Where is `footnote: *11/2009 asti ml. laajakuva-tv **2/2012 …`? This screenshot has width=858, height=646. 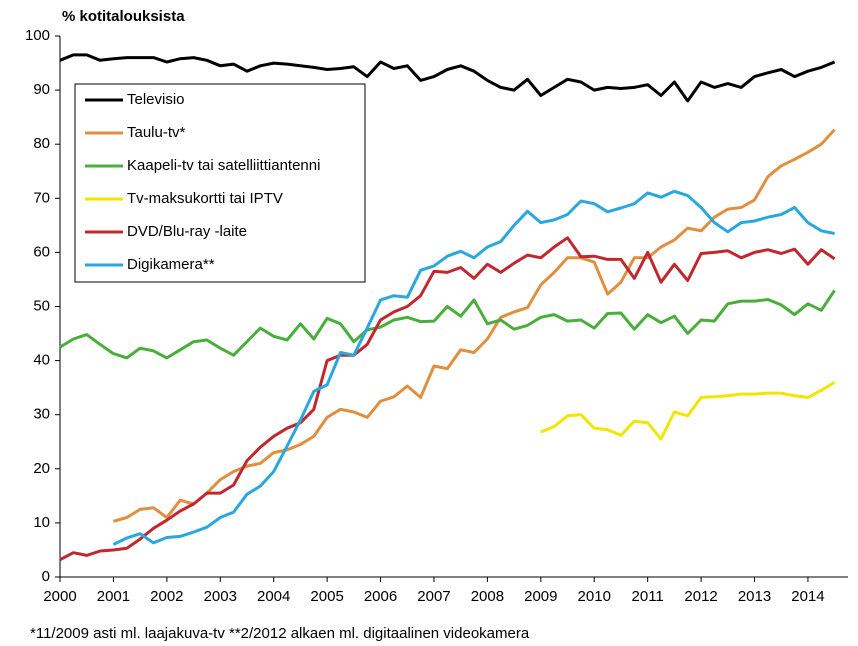 footnote: *11/2009 asti ml. laajakuva-tv **2/2012 … is located at coordinates (280, 633).